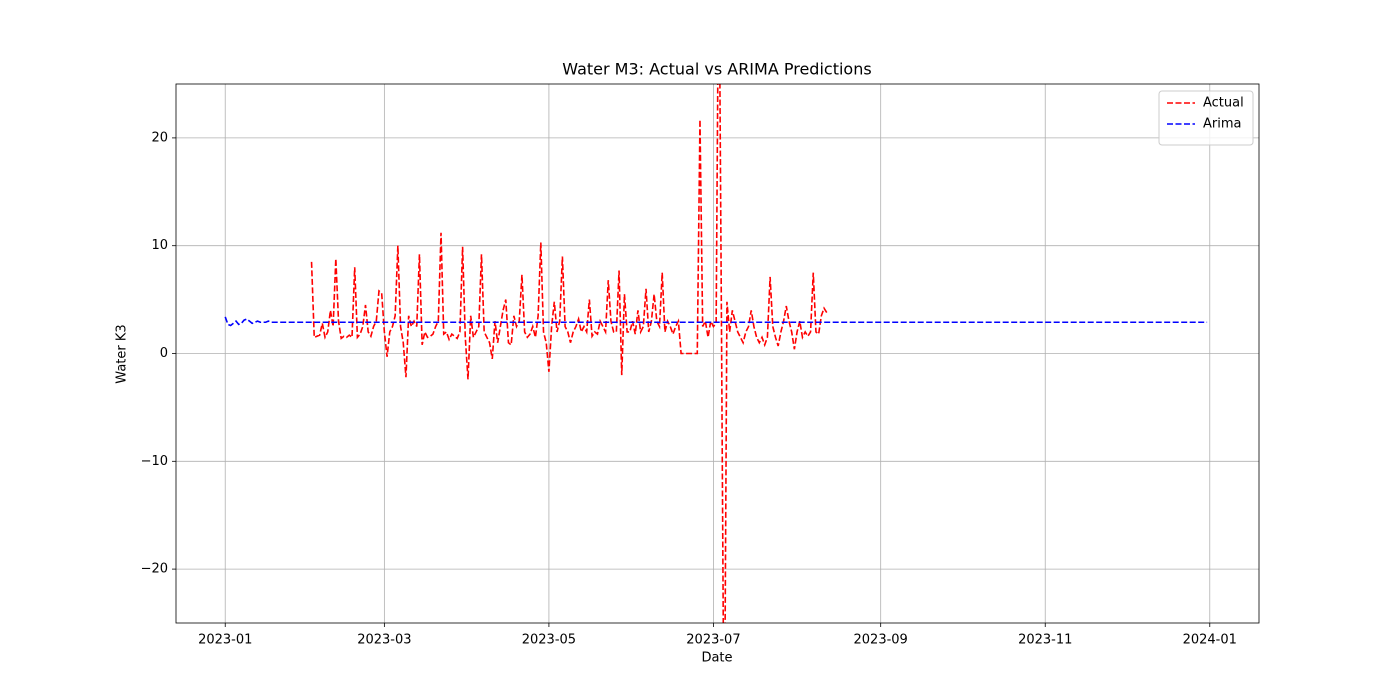 The image size is (1400, 700). I want to click on y-tick-label: 20, so click(159, 137).